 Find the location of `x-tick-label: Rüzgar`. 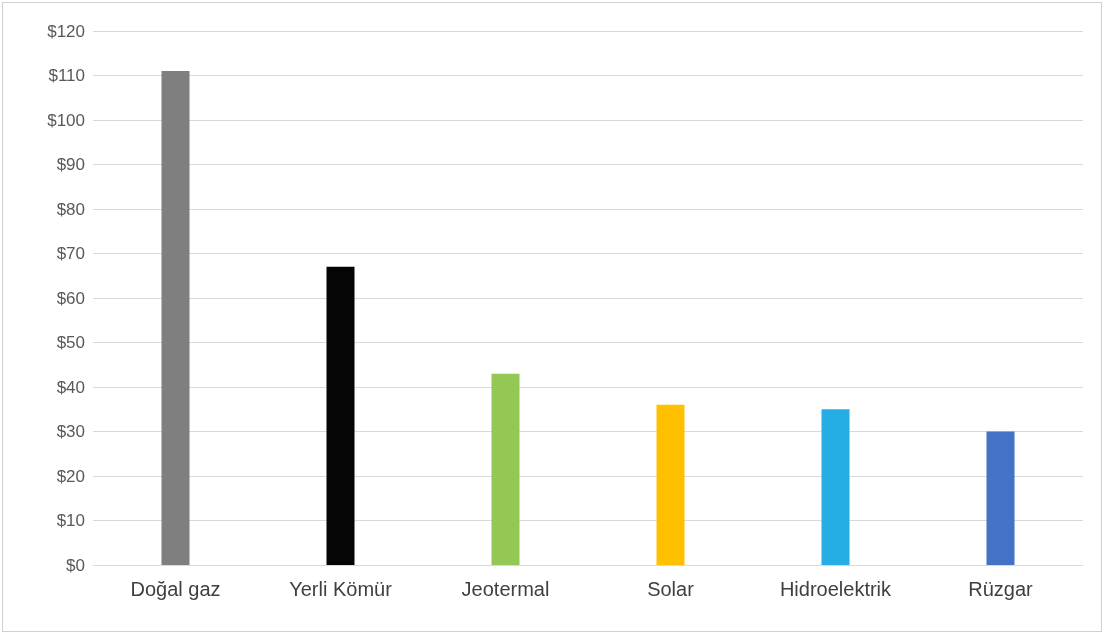

x-tick-label: Rüzgar is located at coordinates (1001, 589).